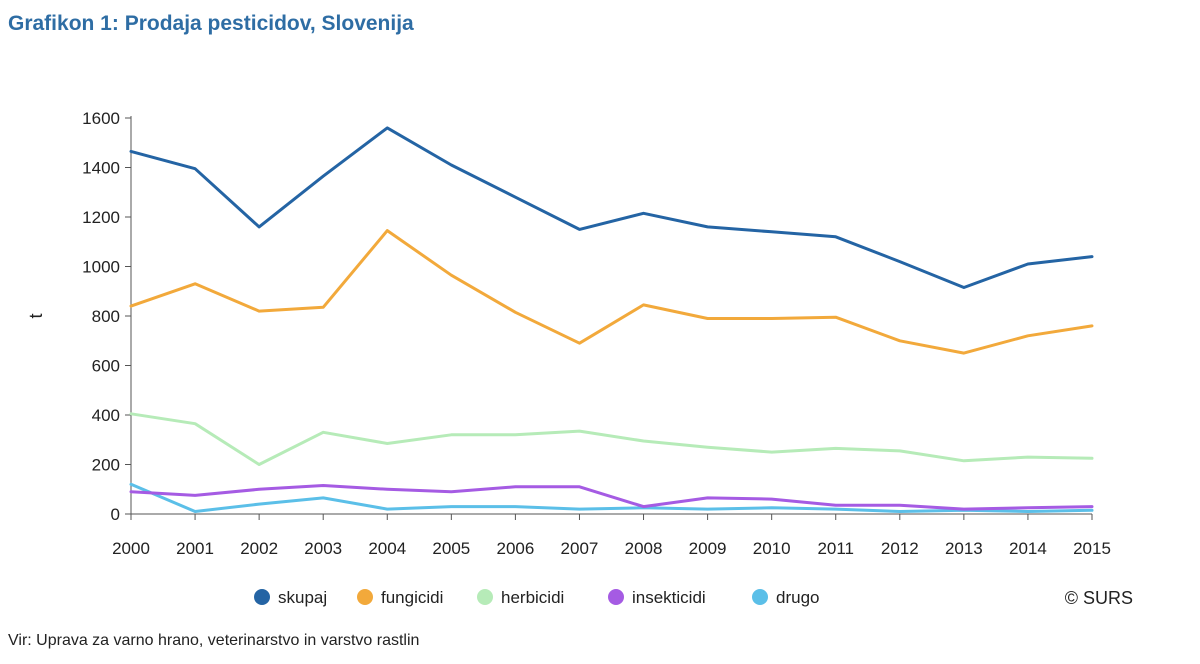 The height and width of the screenshot is (664, 1200). What do you see at coordinates (900, 548) in the screenshot?
I see `x-tick-label: 2012` at bounding box center [900, 548].